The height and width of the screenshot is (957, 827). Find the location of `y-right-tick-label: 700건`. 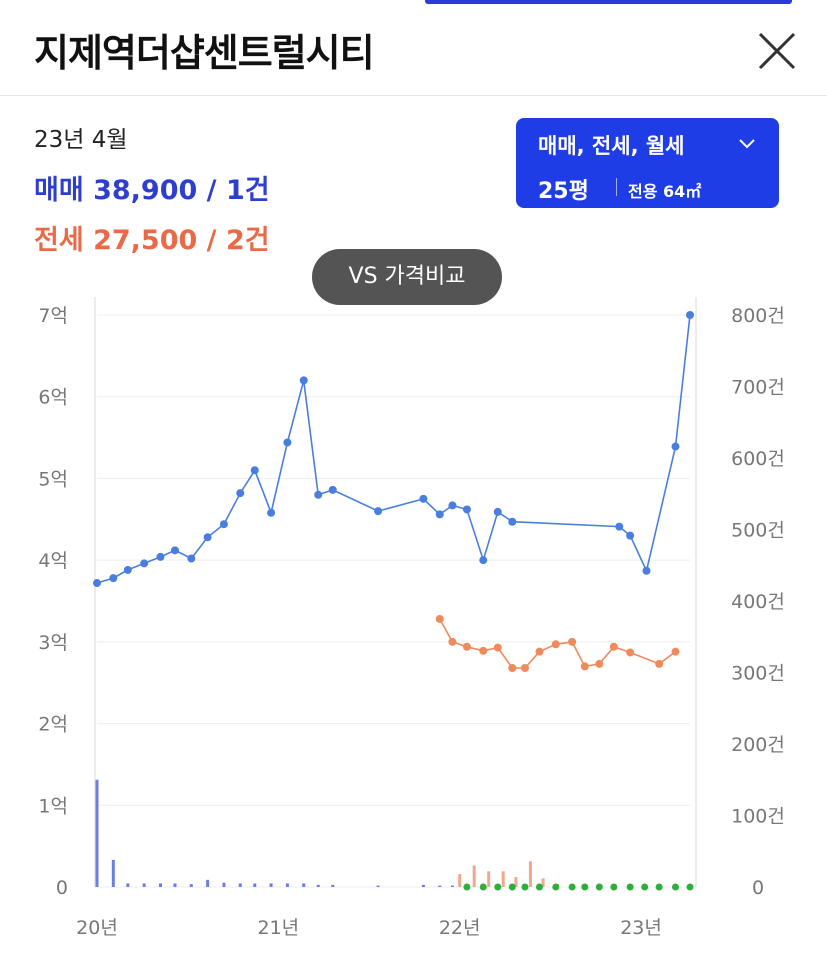

y-right-tick-label: 700건 is located at coordinates (758, 388).